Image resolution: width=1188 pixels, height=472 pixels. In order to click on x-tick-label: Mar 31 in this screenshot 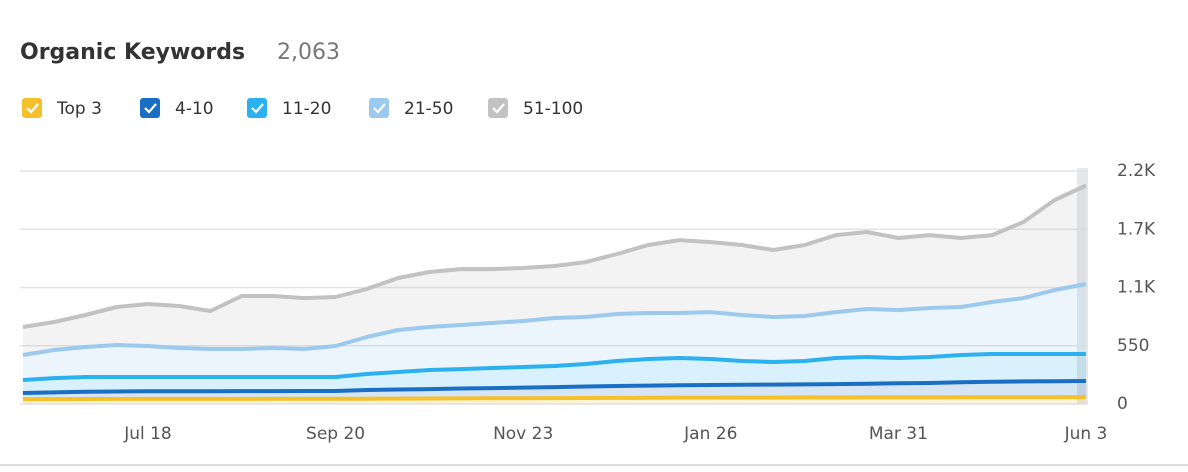, I will do `click(898, 434)`.